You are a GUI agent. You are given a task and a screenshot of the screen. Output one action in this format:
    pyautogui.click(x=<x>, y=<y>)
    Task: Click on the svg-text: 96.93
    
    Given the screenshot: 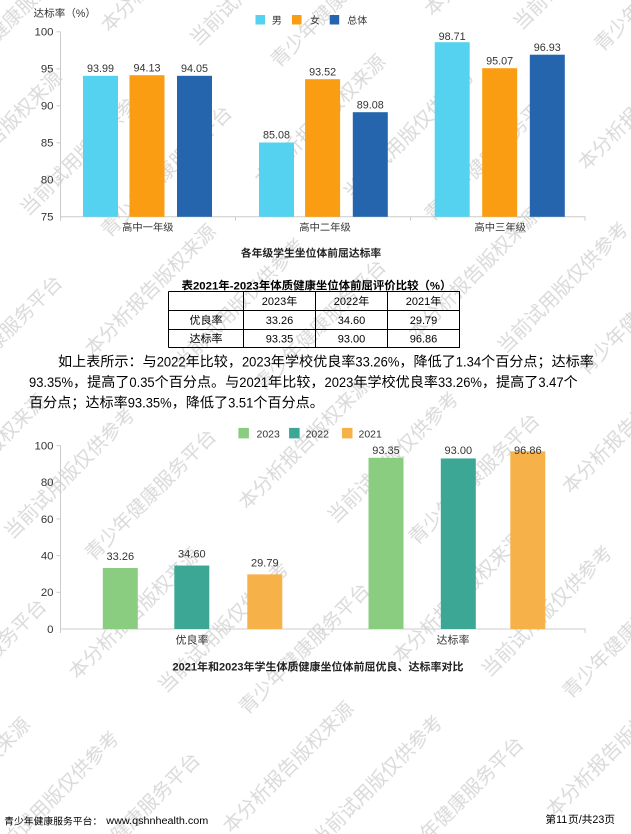 What is the action you would take?
    pyautogui.click(x=547, y=48)
    